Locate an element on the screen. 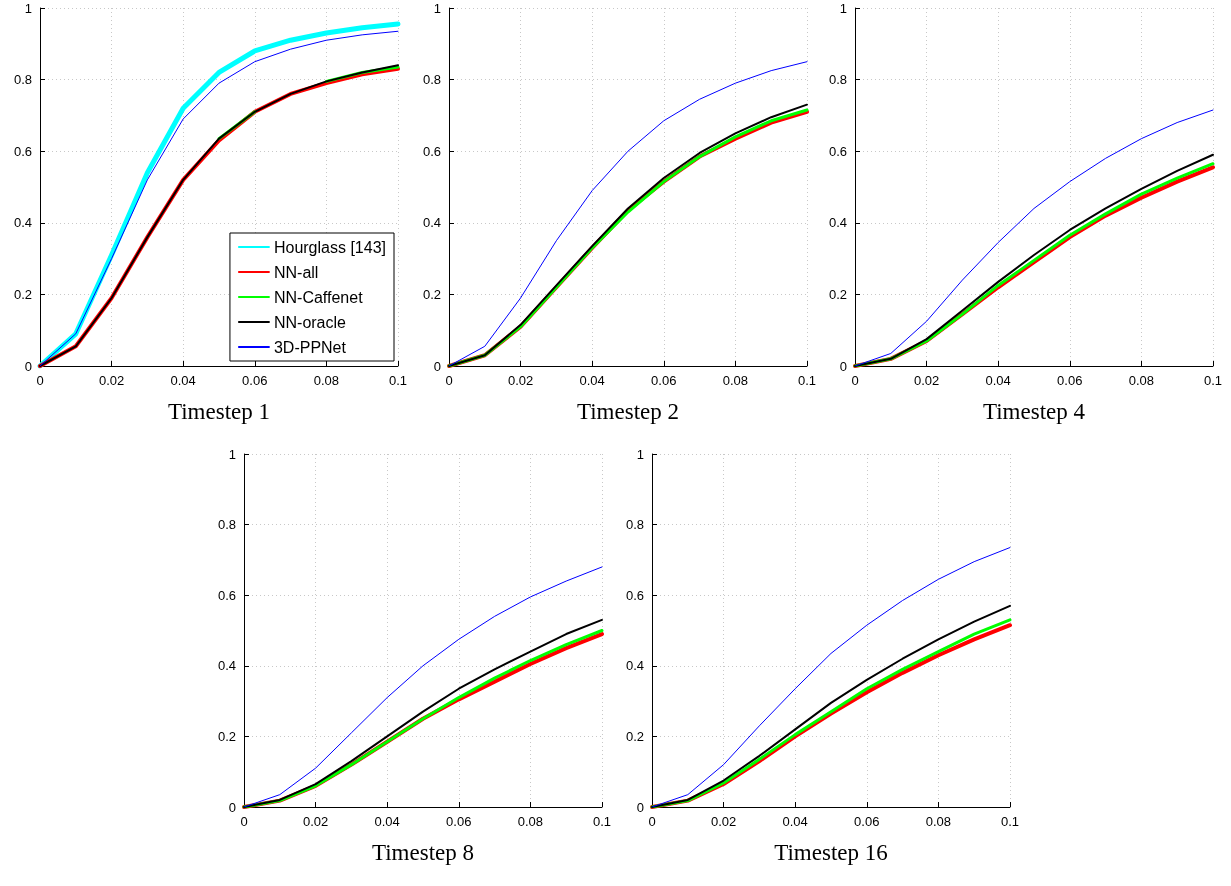 Image resolution: width=1231 pixels, height=886 pixels. legend-label: NN-Caffenet is located at coordinates (318, 297).